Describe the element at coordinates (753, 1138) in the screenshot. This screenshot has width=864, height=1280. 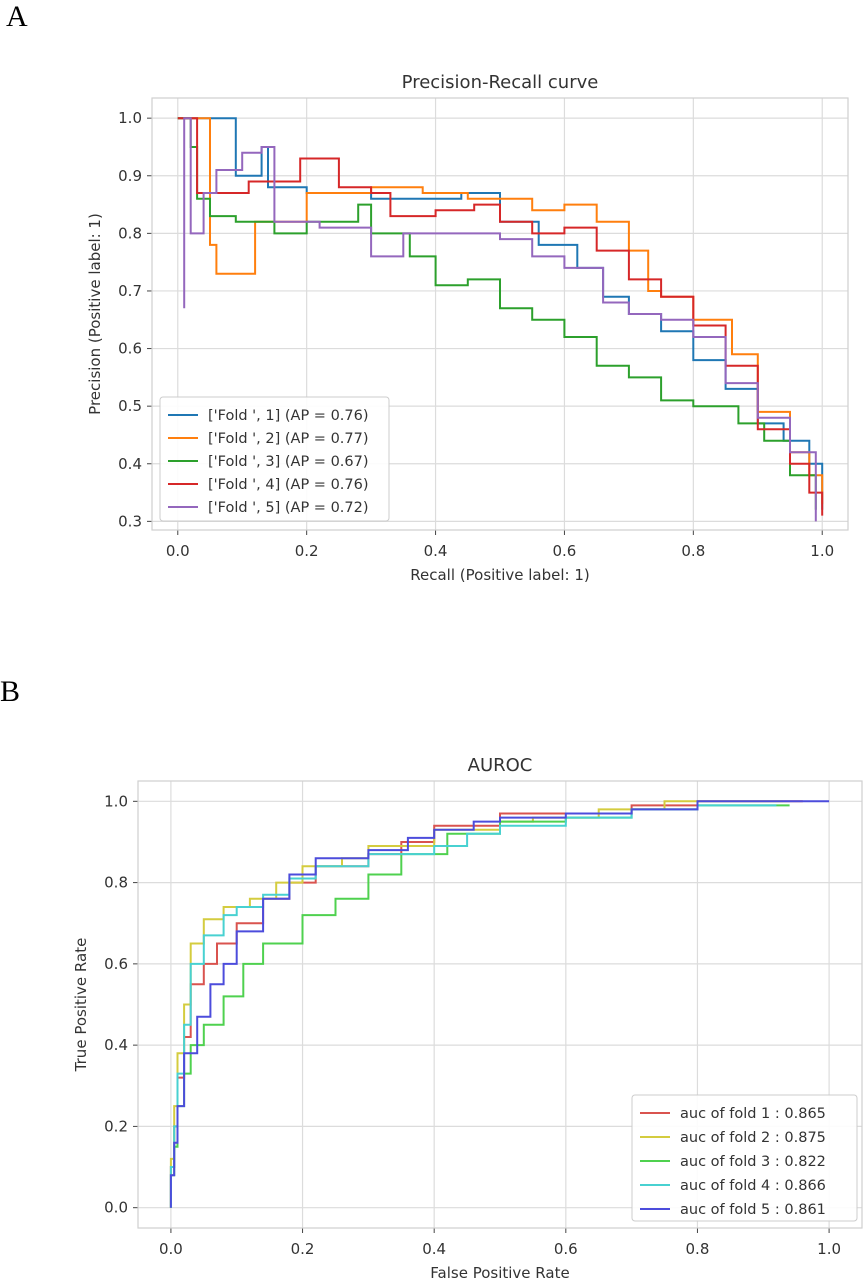
I see `legend-label-2: auc of fold 2 : 0.875` at that location.